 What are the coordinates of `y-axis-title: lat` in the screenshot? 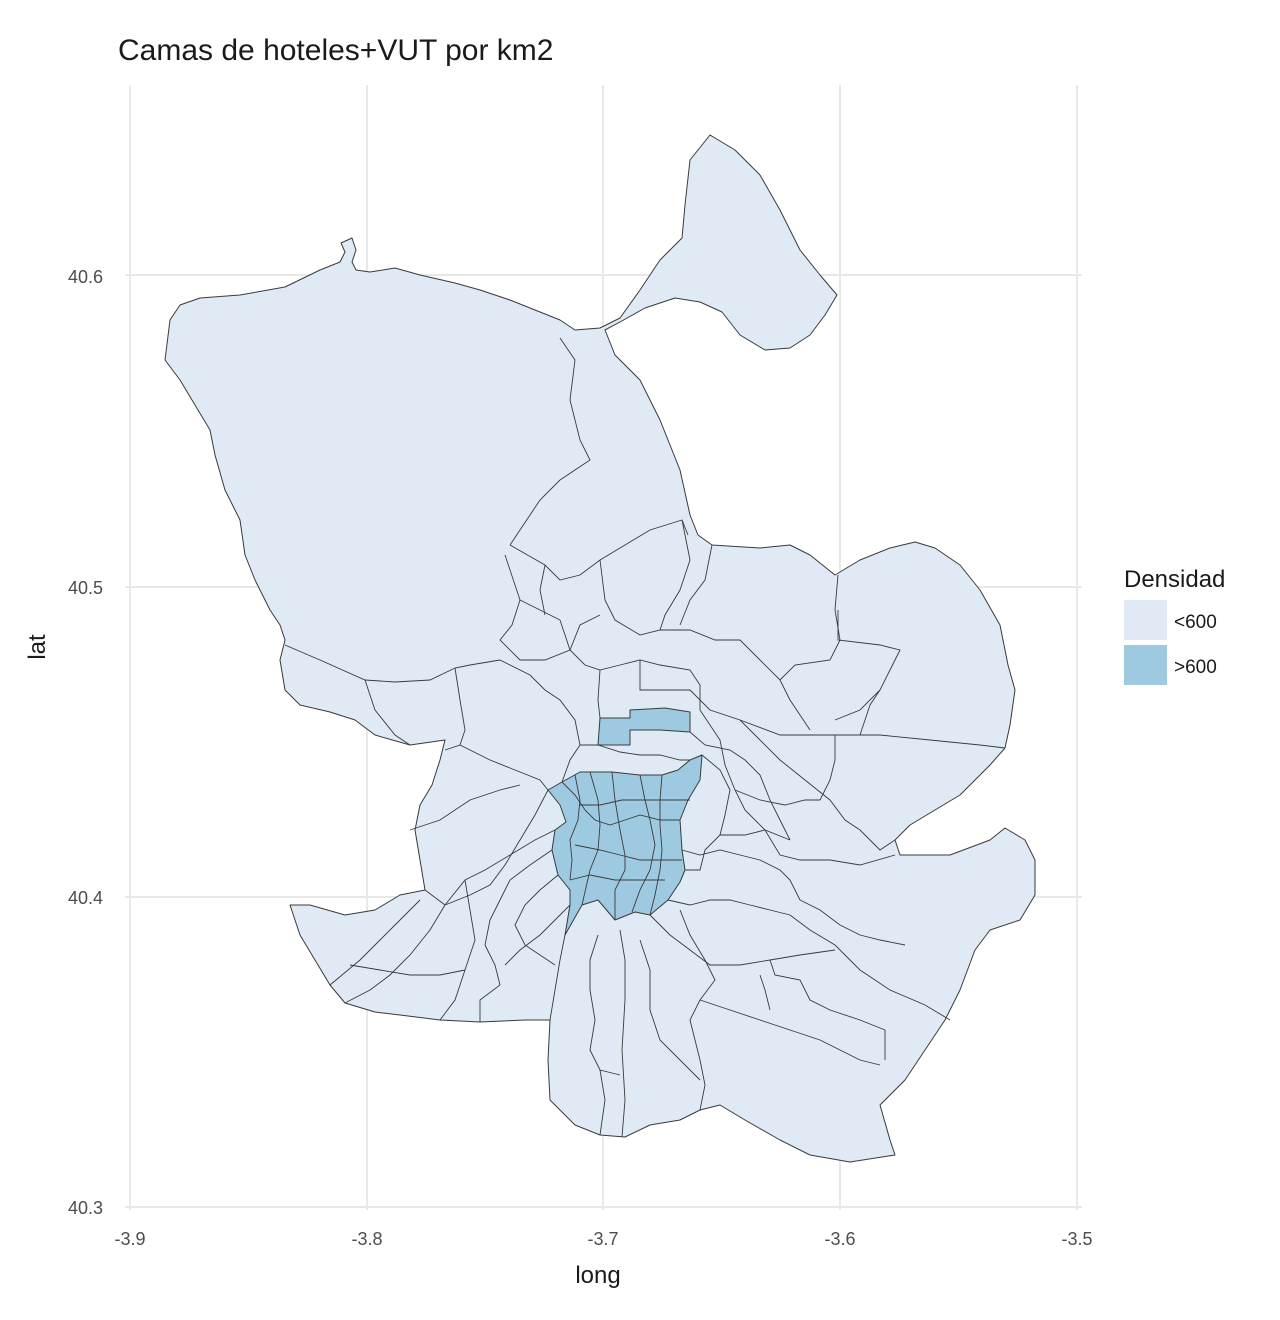 It's located at (37, 647).